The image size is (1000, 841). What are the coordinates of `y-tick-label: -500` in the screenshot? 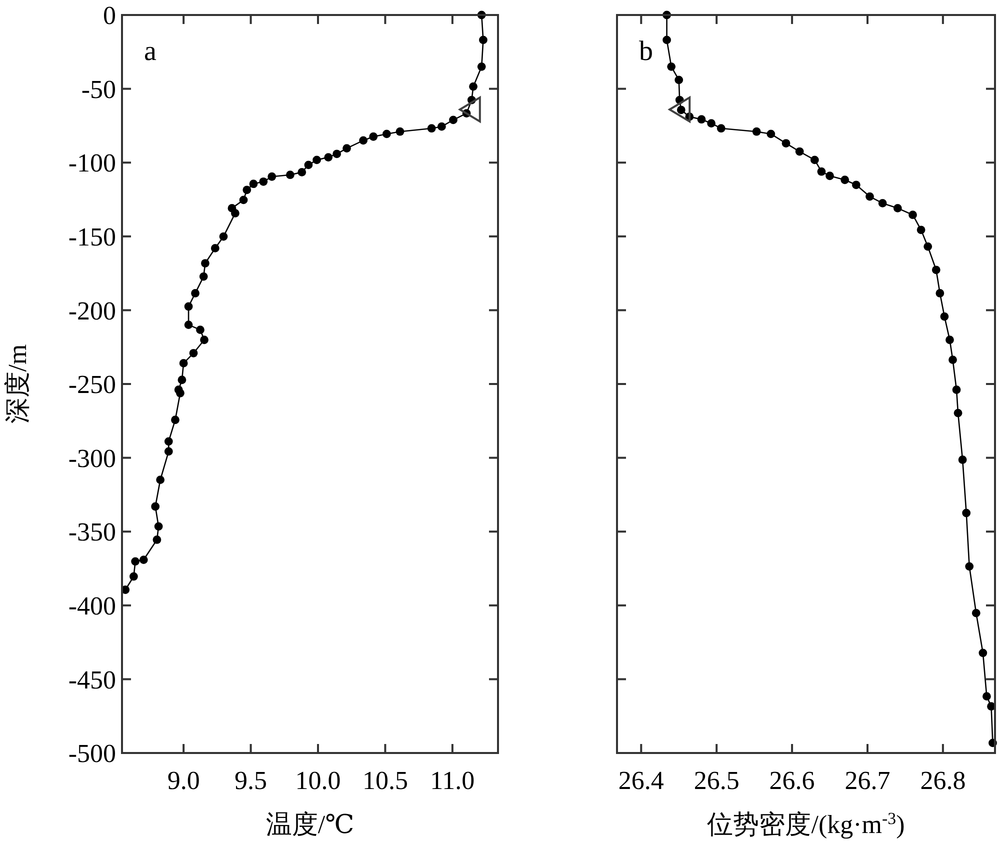 It's located at (92, 753).